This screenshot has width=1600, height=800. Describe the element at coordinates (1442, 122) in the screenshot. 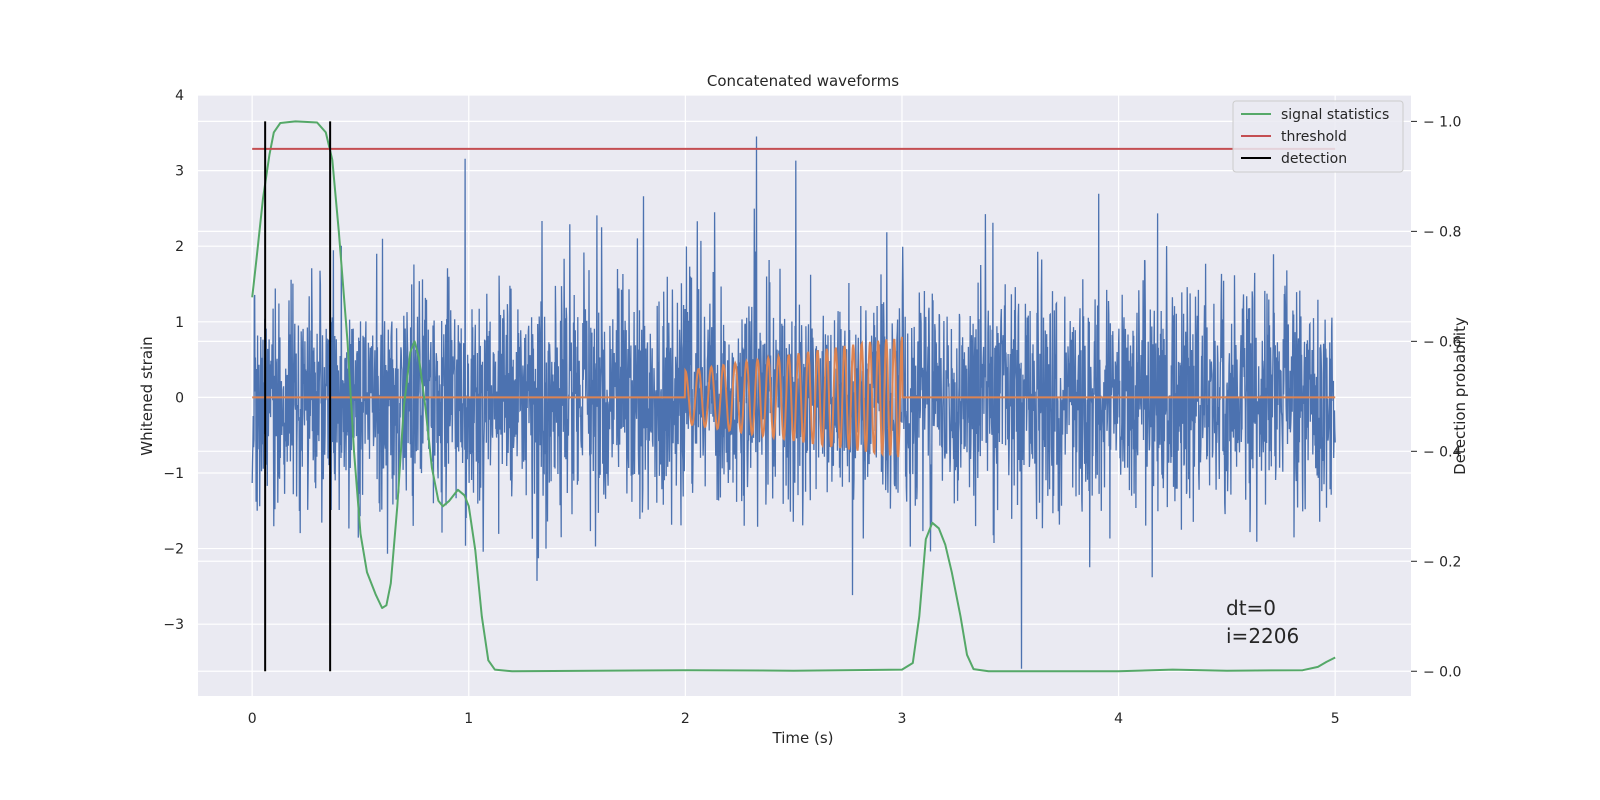

I see `y-tick-label-right: − 1.0` at that location.